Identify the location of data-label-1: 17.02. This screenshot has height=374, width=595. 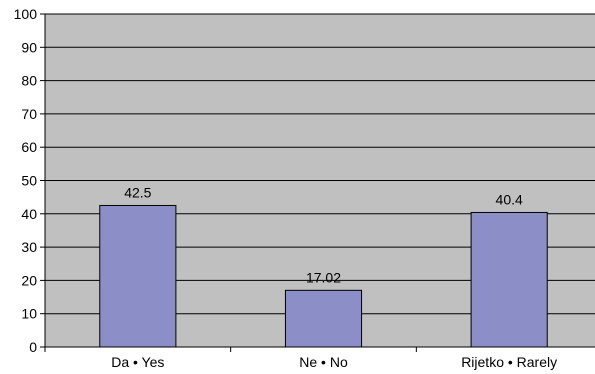
(323, 277).